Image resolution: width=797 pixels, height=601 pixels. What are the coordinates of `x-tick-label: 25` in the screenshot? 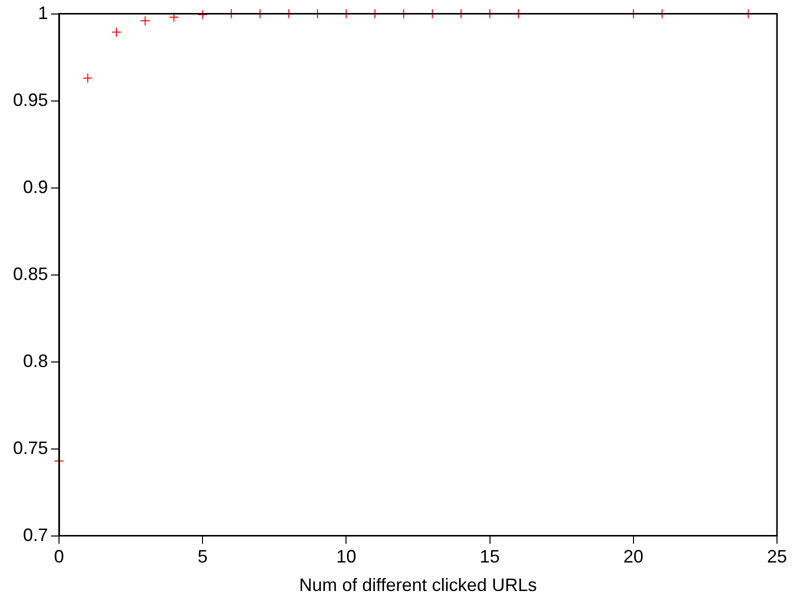 It's located at (777, 556).